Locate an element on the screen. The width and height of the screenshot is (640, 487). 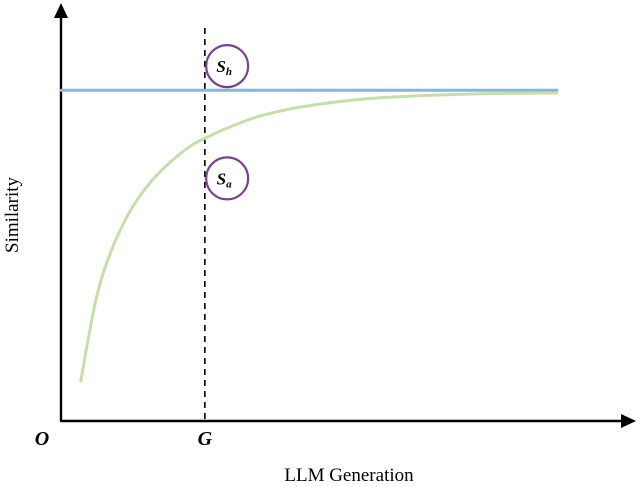
annotation-circle-ai is located at coordinates (227, 178).